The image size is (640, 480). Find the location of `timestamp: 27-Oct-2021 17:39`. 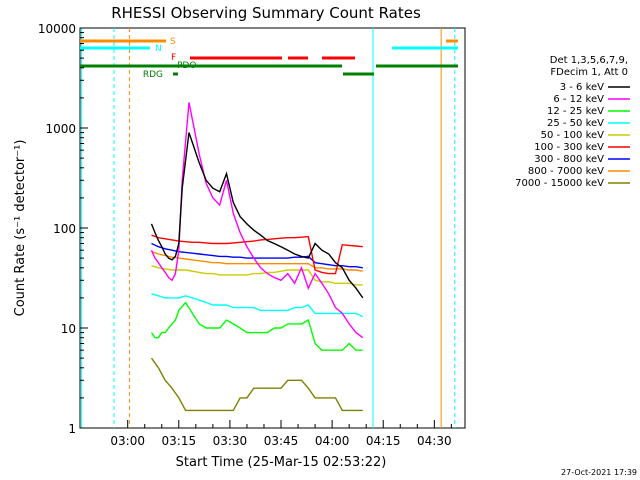

timestamp: 27-Oct-2021 17:39 is located at coordinates (599, 472).